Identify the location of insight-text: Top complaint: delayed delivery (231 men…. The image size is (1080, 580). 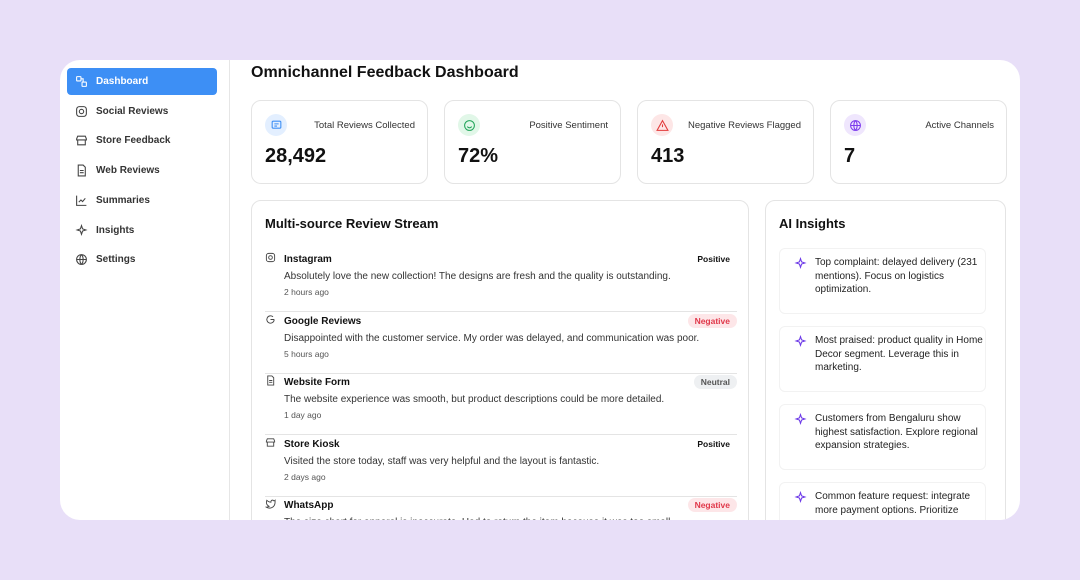
(896, 276).